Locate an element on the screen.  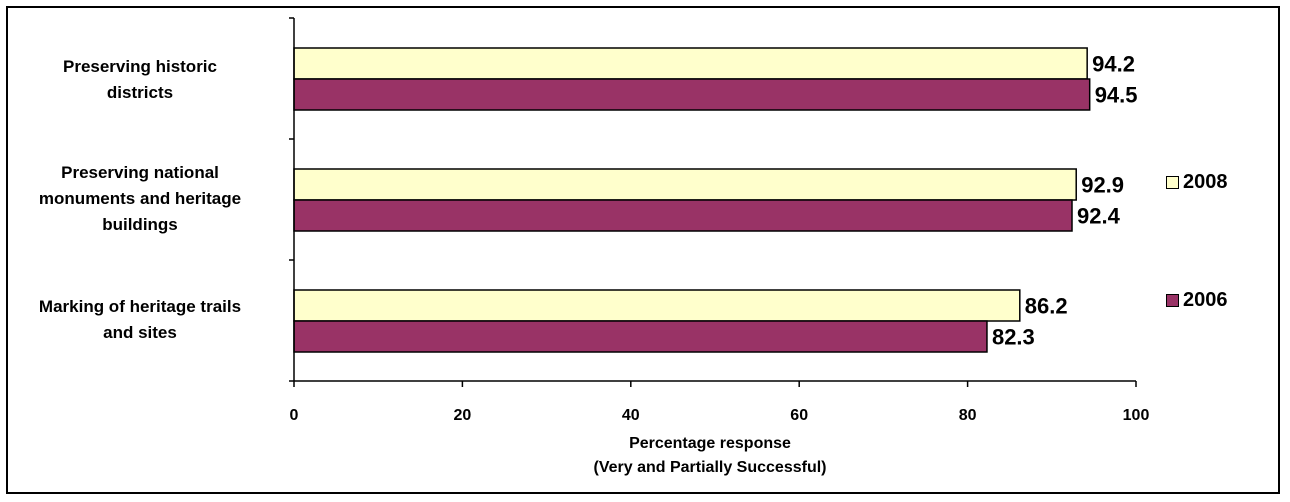
data-label-2006-1: 92.4 is located at coordinates (1099, 216).